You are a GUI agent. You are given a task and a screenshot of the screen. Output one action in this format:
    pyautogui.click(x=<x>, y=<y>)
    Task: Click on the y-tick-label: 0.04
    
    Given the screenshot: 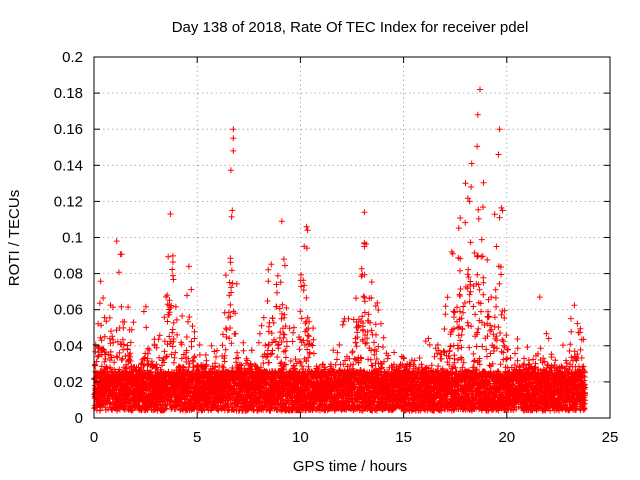 What is the action you would take?
    pyautogui.click(x=68, y=346)
    